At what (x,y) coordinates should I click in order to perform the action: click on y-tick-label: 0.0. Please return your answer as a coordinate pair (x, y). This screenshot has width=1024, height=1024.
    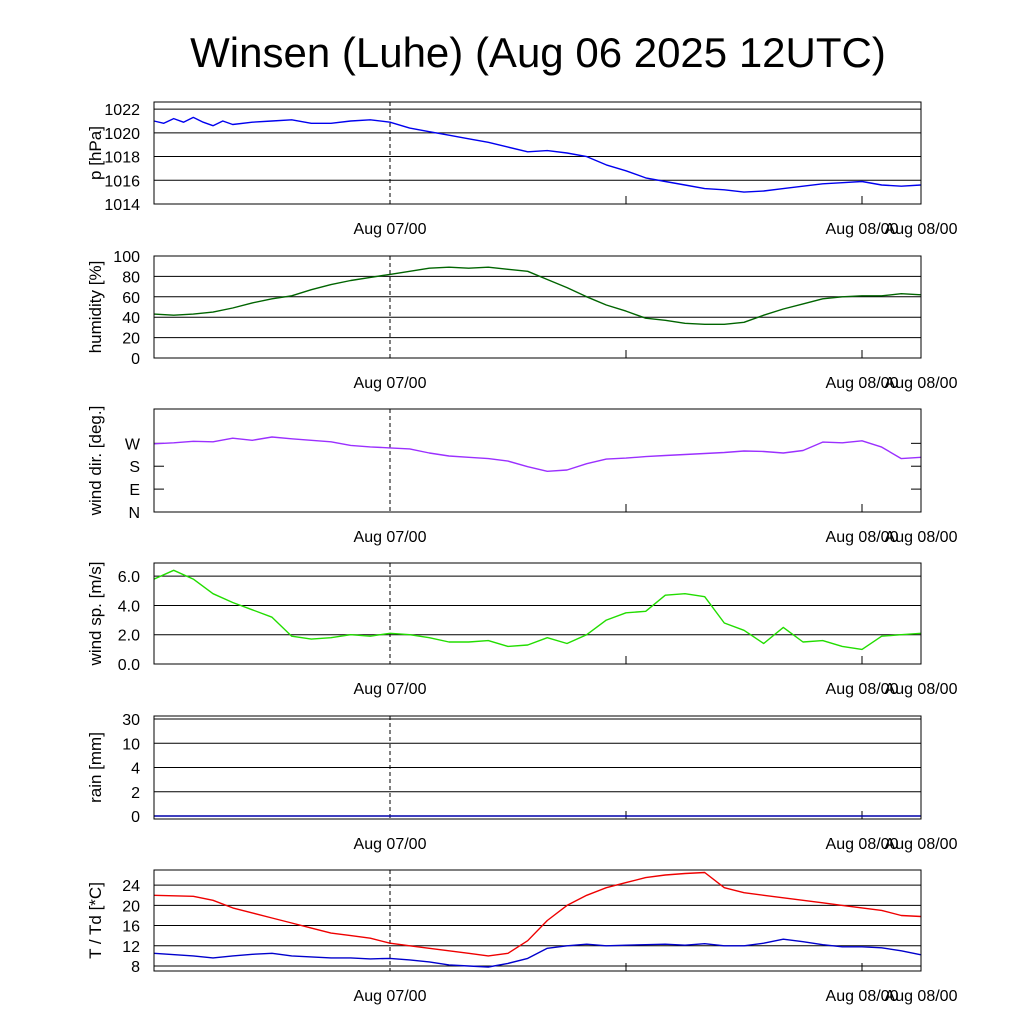
    Looking at the image, I should click on (129, 665).